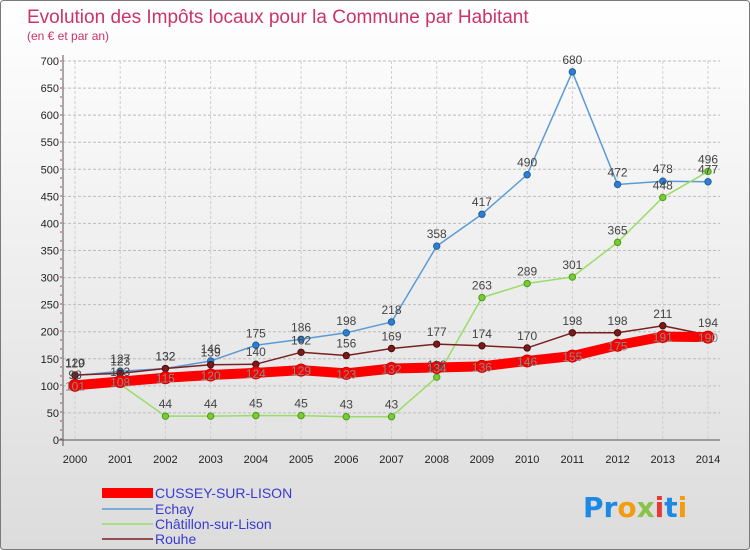 The image size is (750, 550). What do you see at coordinates (663, 460) in the screenshot?
I see `x-tick-label: 2013` at bounding box center [663, 460].